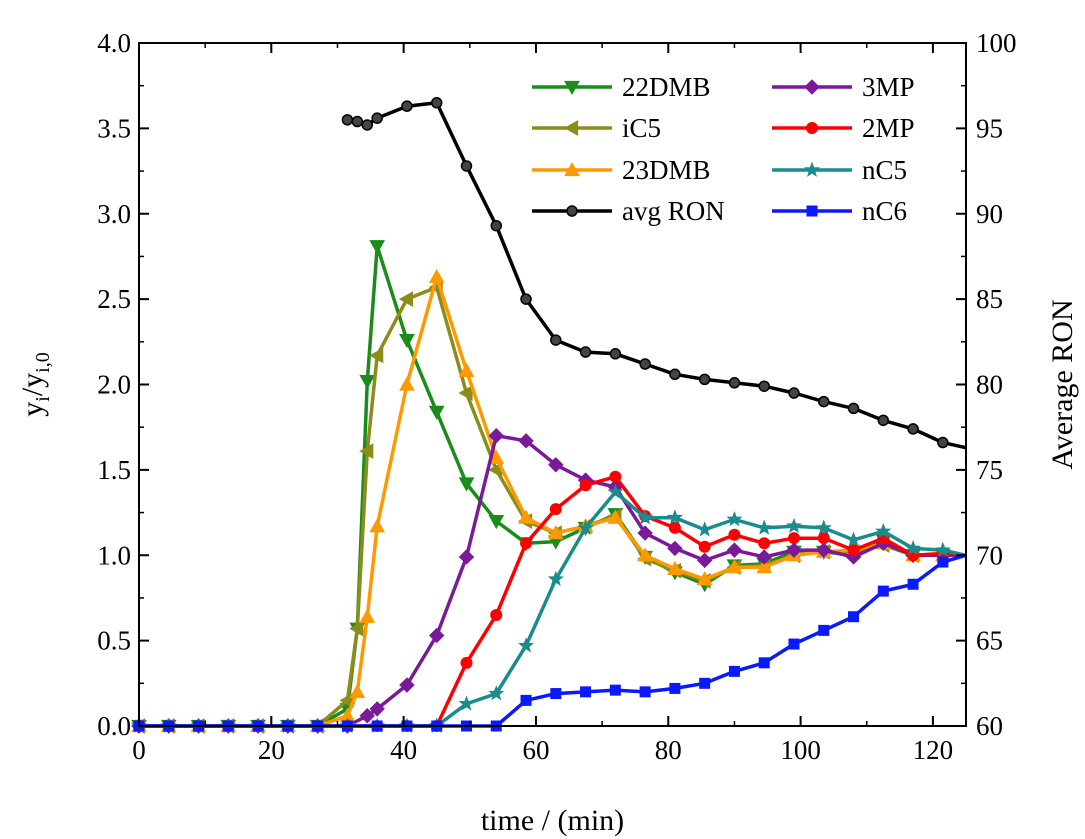 Image resolution: width=1085 pixels, height=839 pixels. Describe the element at coordinates (32, 380) in the screenshot. I see `y-title-y2: y` at that location.